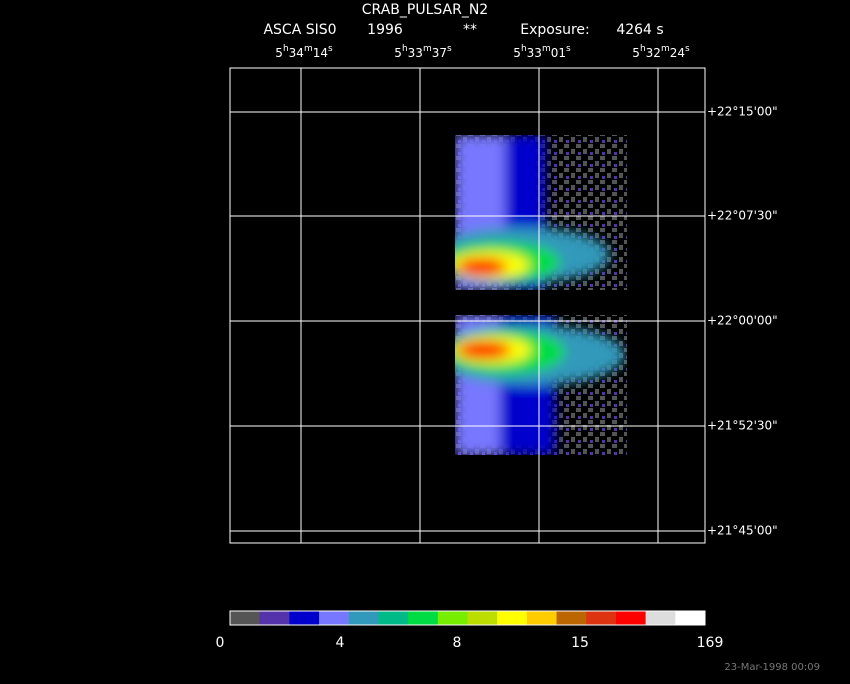 This screenshot has width=850, height=684. What do you see at coordinates (772, 667) in the screenshot?
I see `timestamp: 23-Mar-1998 00:09` at bounding box center [772, 667].